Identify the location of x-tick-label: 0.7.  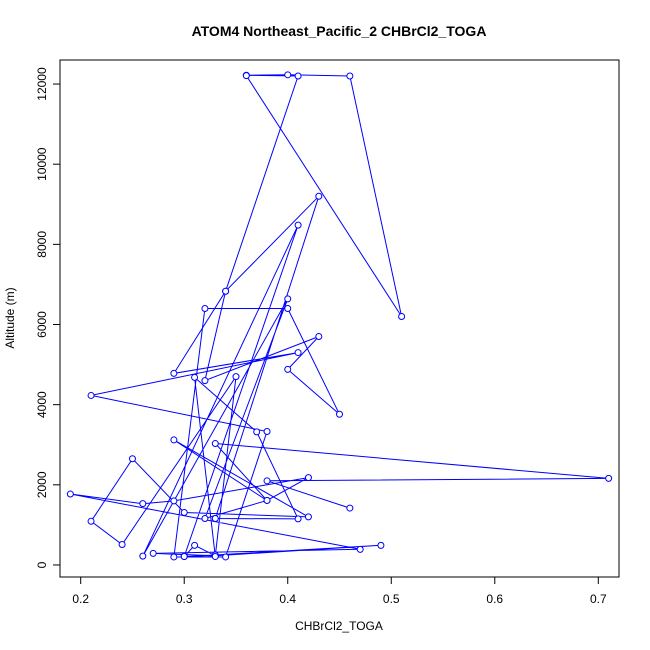
(598, 599).